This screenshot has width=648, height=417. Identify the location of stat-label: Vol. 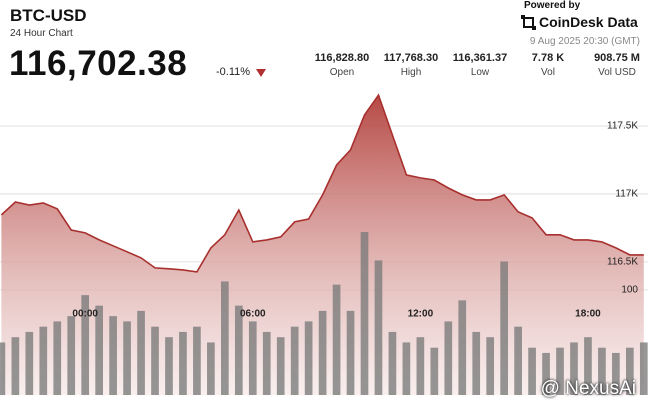
(548, 72).